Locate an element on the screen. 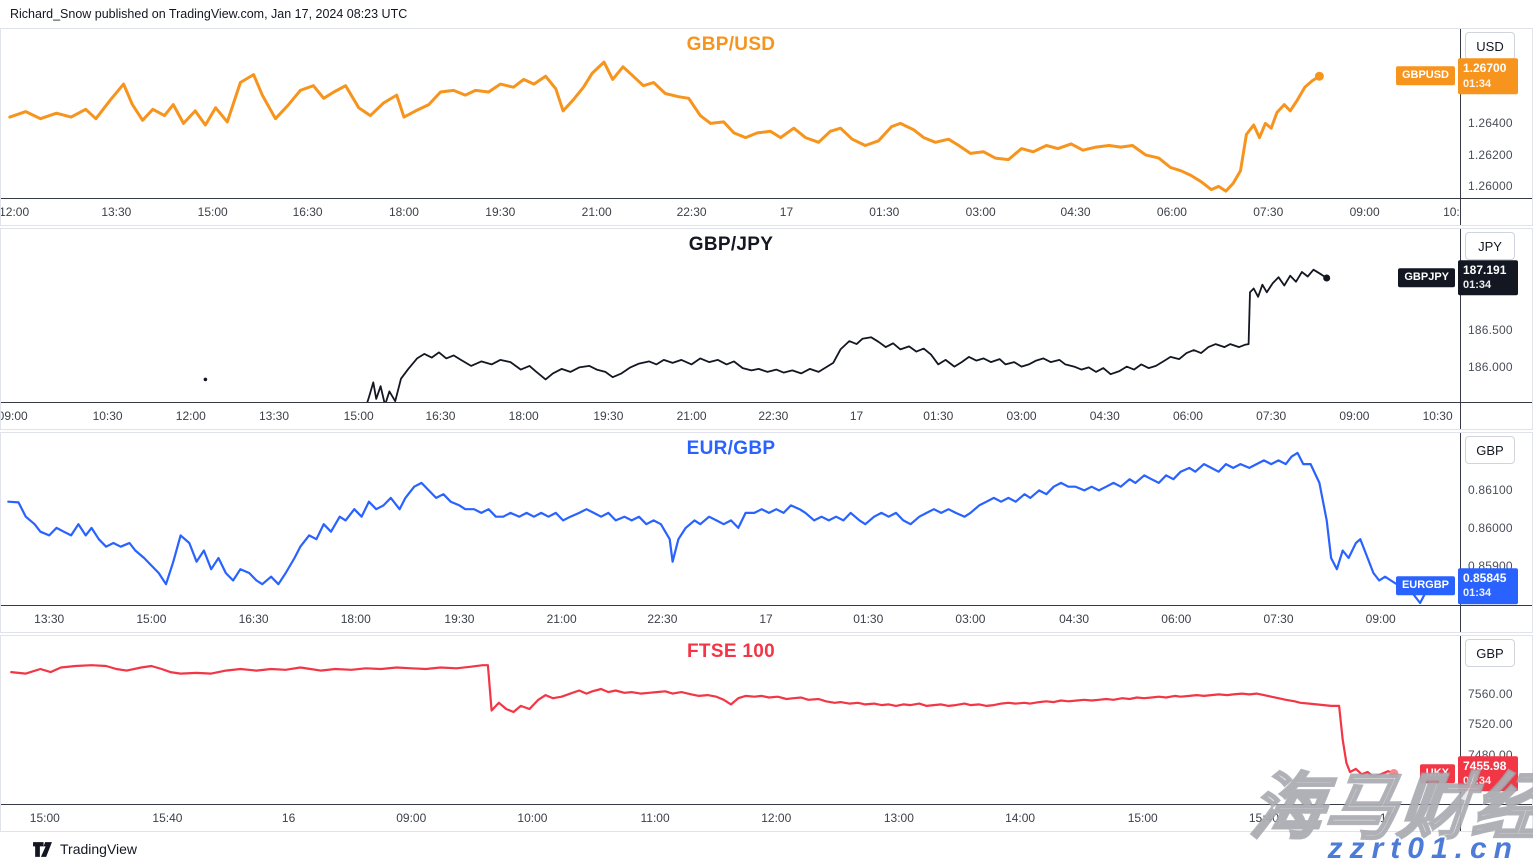  gbpjpy-countdown: 01:34 is located at coordinates (1477, 285).